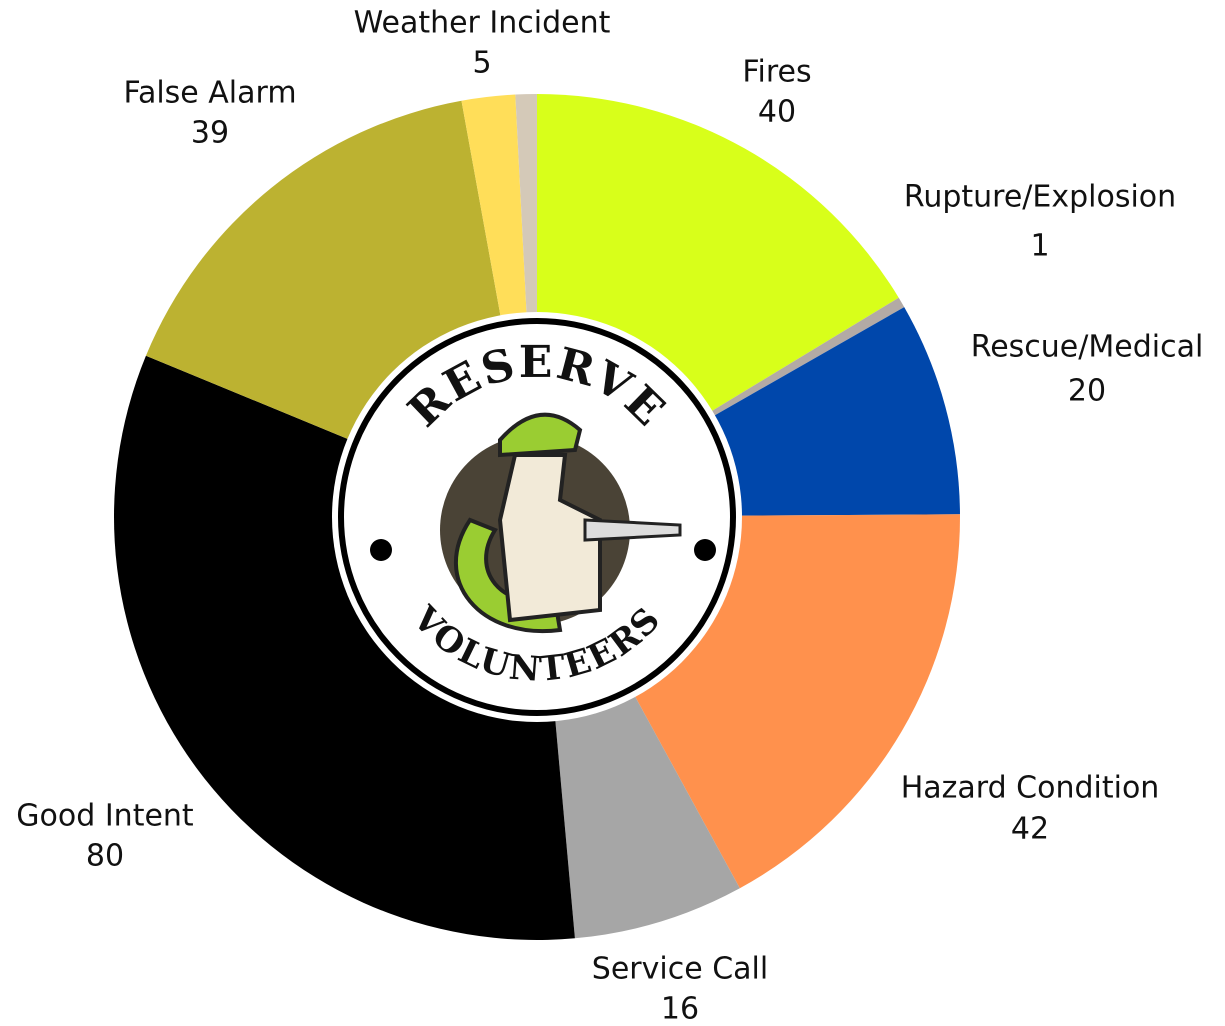  Describe the element at coordinates (680, 969) in the screenshot. I see `slice-label: Service Call` at that location.